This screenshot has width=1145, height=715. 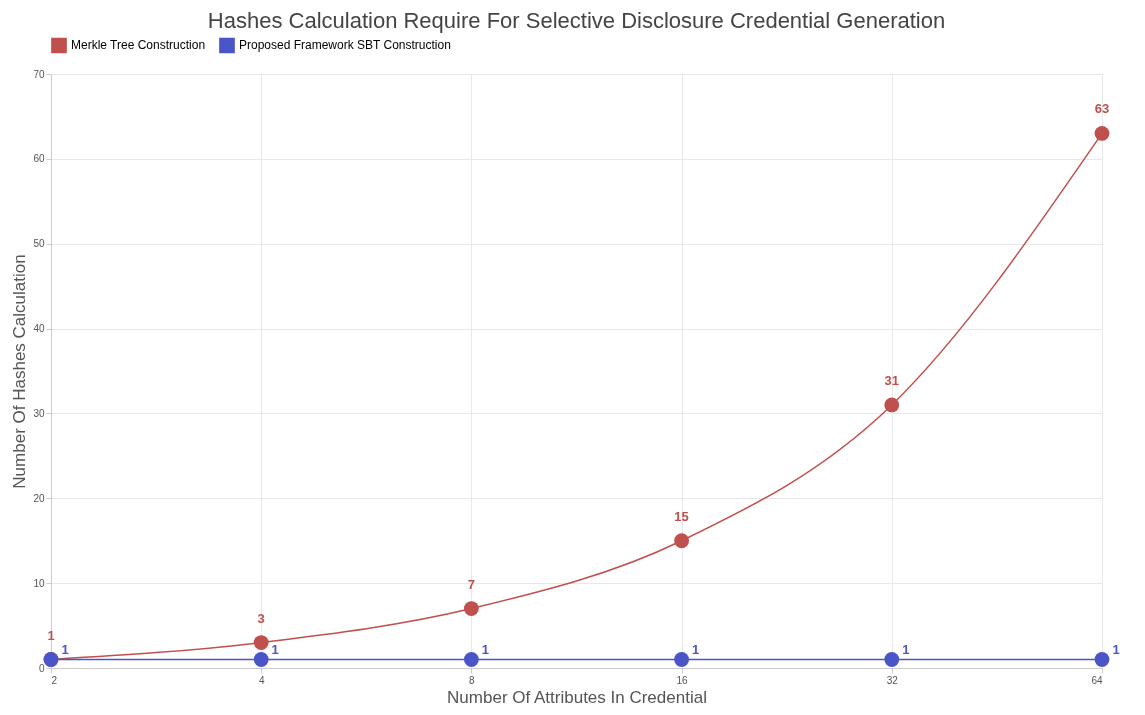 I want to click on y-axis-title: Number Of Hashes Calculation, so click(x=20, y=371).